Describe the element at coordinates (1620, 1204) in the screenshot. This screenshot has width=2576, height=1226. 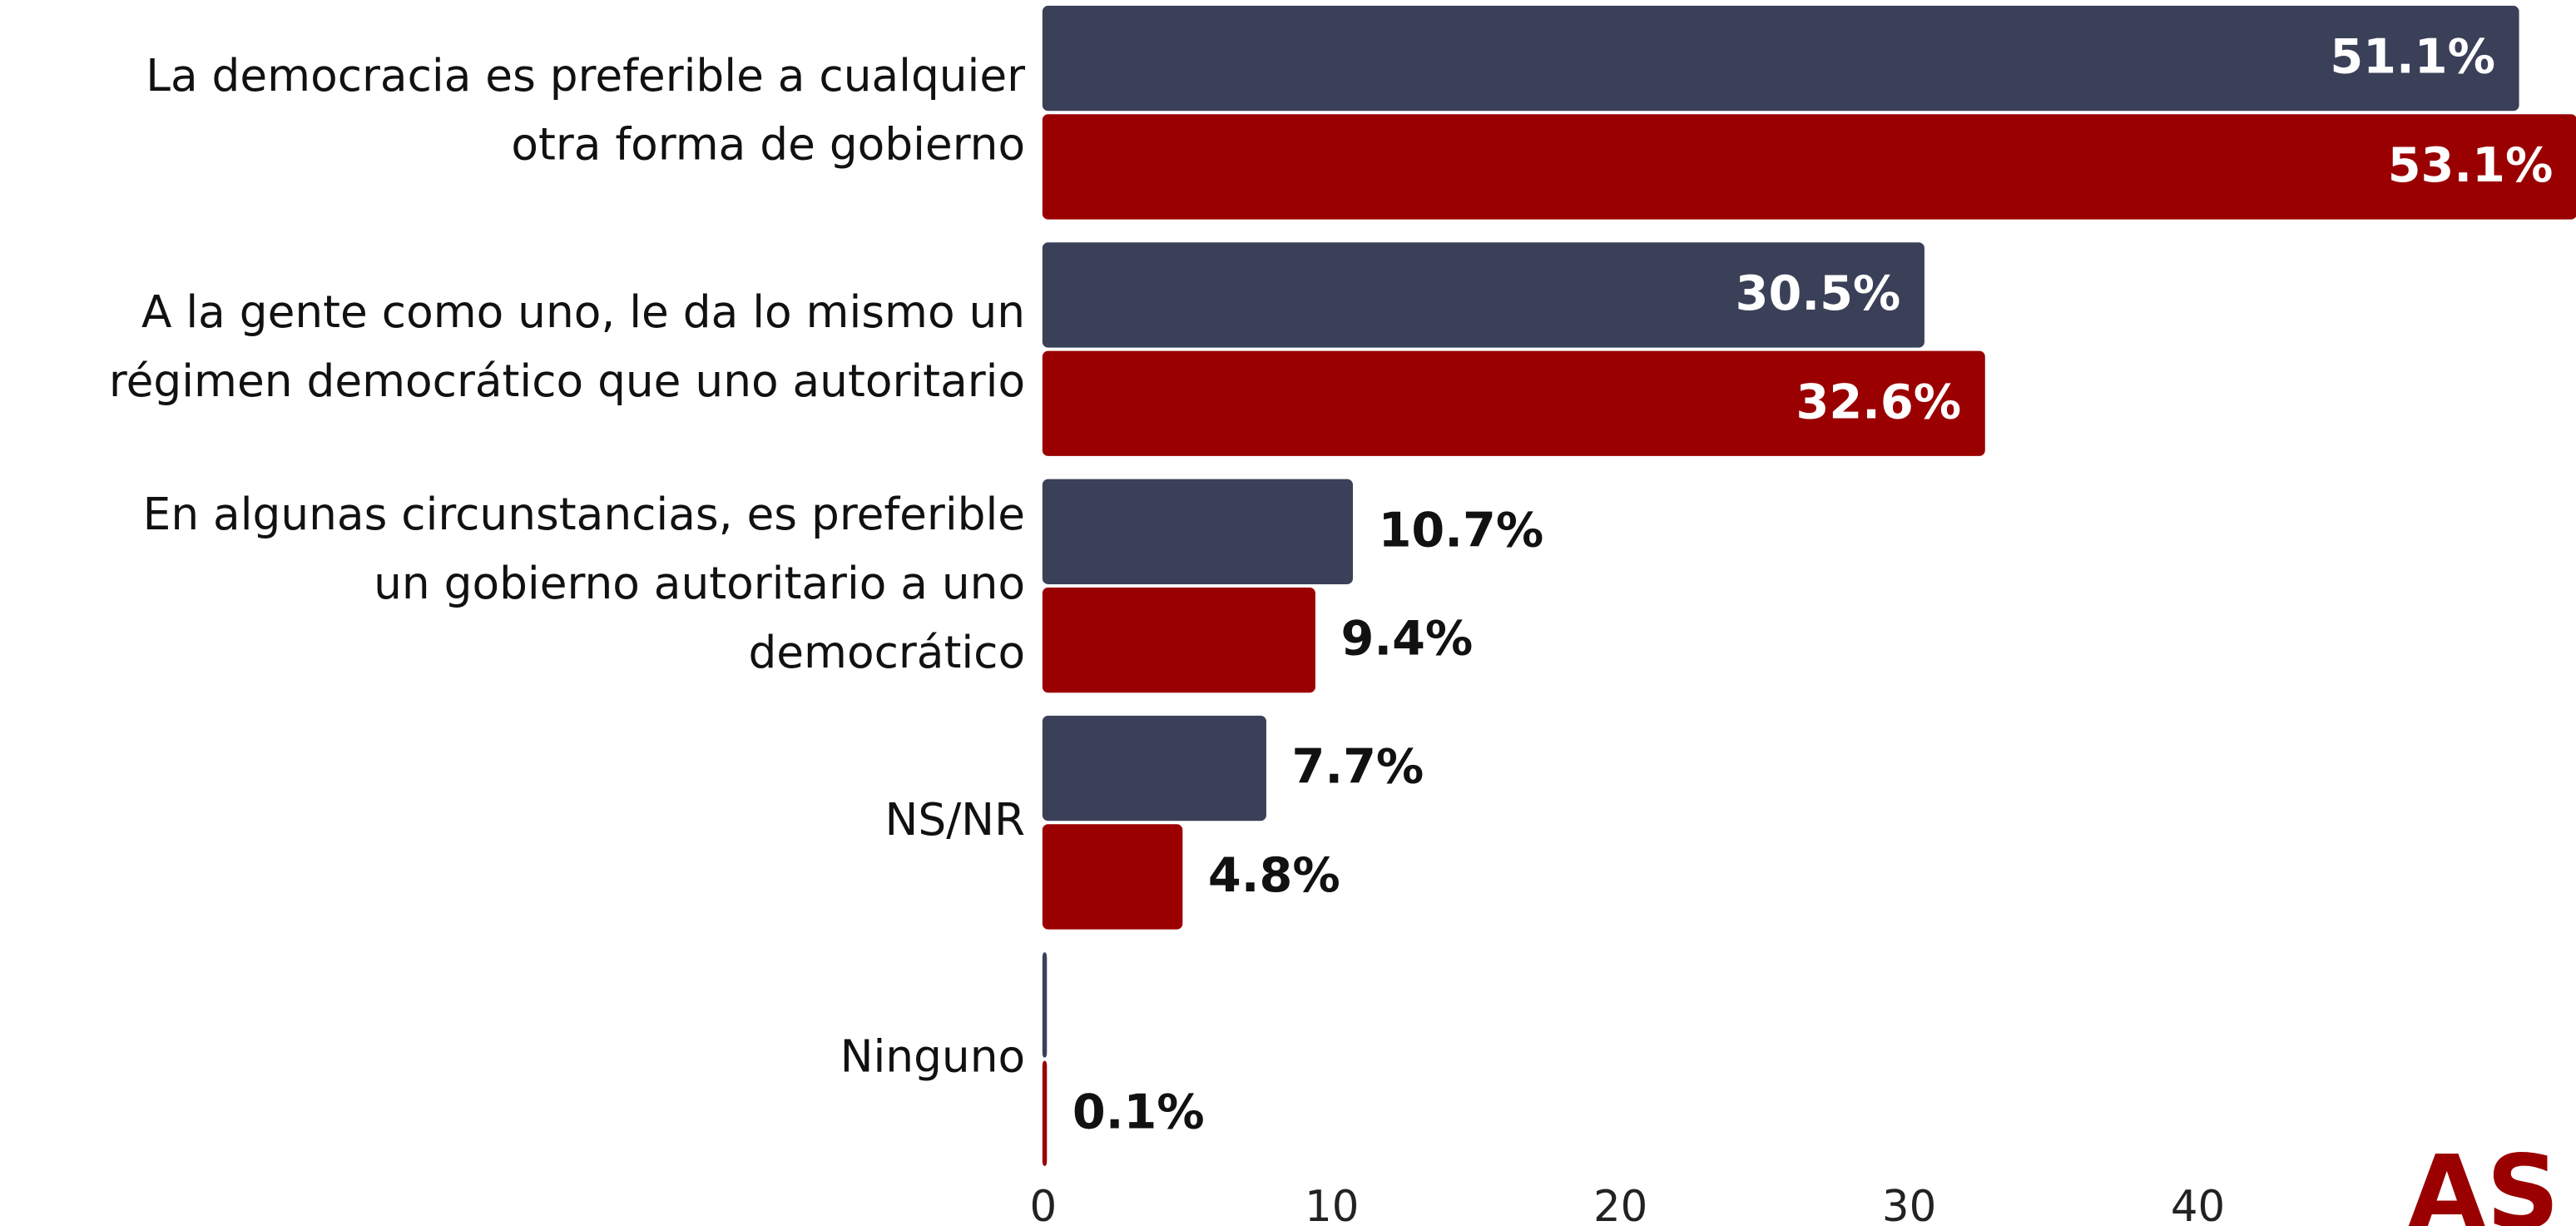
I see `x-tick-label: 20` at that location.